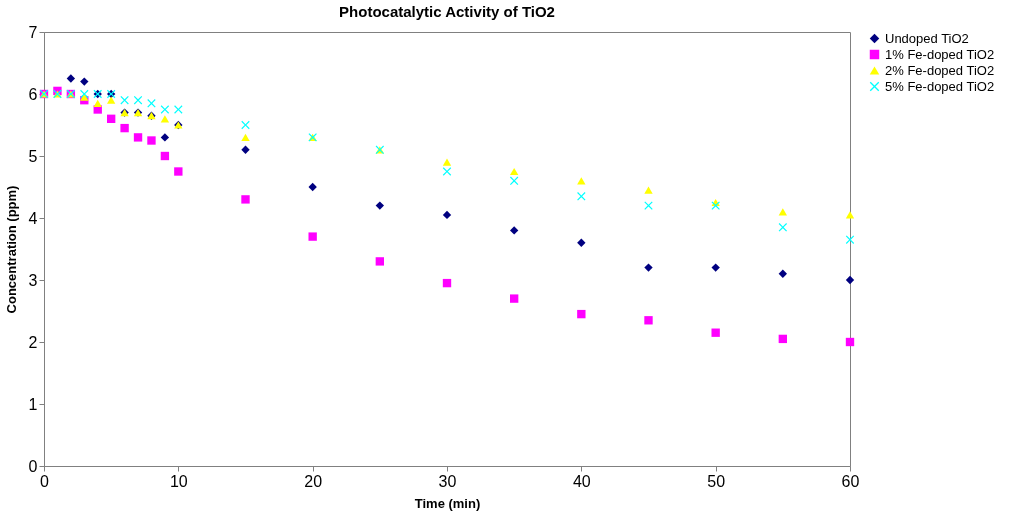 The height and width of the screenshot is (523, 1011). I want to click on x-tick-label: 60, so click(850, 481).